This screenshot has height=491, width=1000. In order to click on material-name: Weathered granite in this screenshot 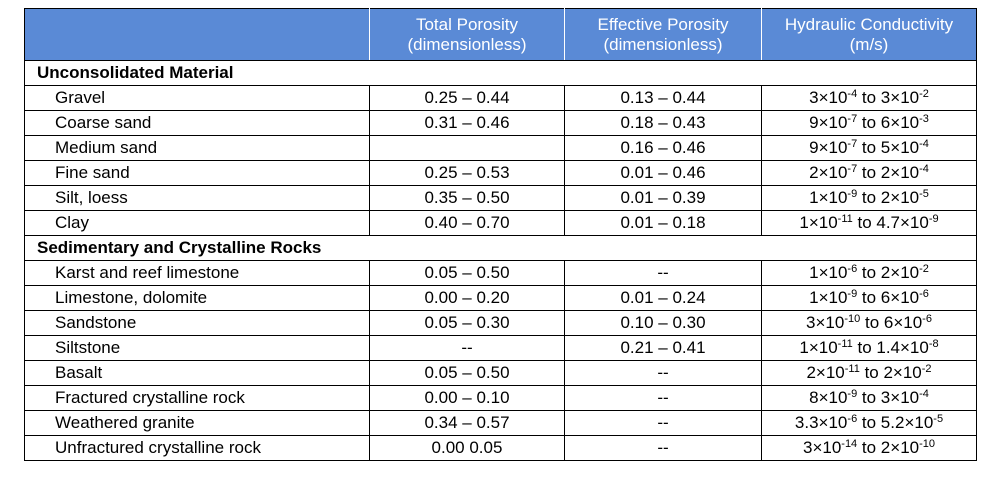, I will do `click(197, 423)`.